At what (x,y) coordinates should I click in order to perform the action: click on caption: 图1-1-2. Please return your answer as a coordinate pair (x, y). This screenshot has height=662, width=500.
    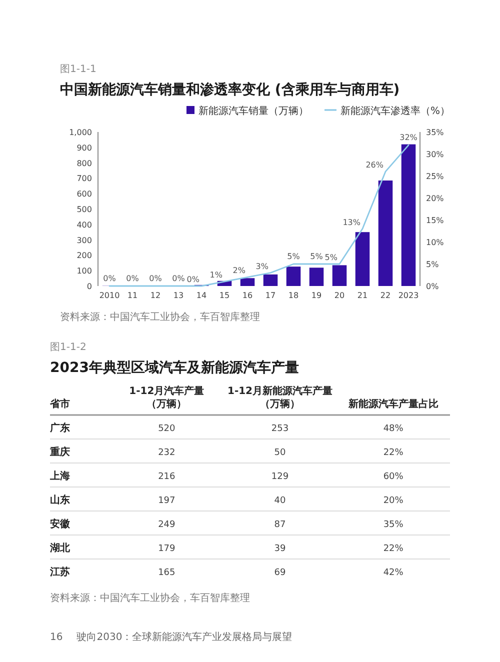
    Looking at the image, I should click on (68, 347).